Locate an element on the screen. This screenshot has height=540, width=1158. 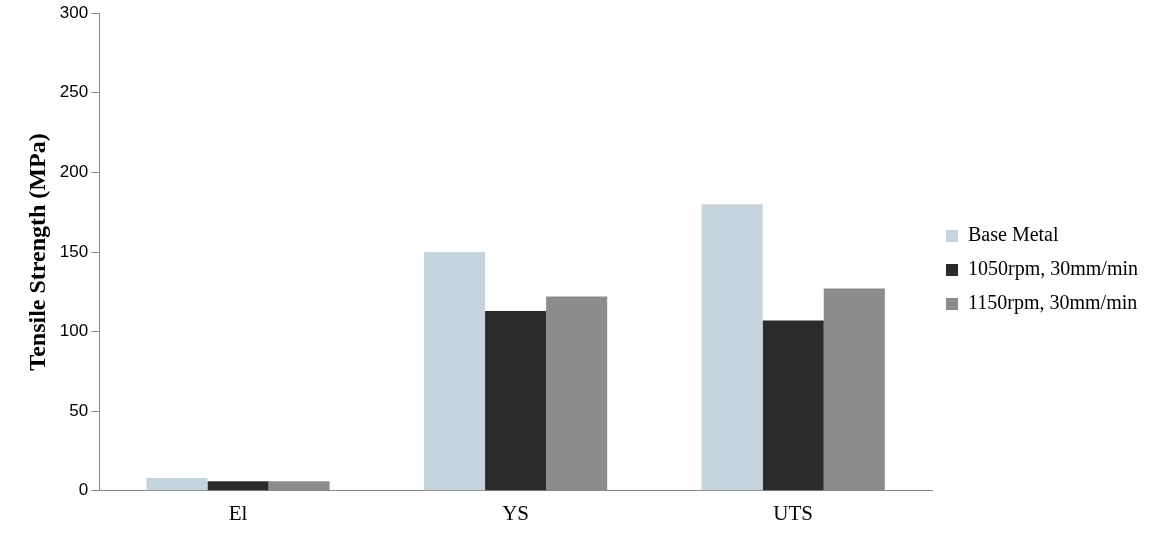
y-tick-label: 50 is located at coordinates (79, 410).